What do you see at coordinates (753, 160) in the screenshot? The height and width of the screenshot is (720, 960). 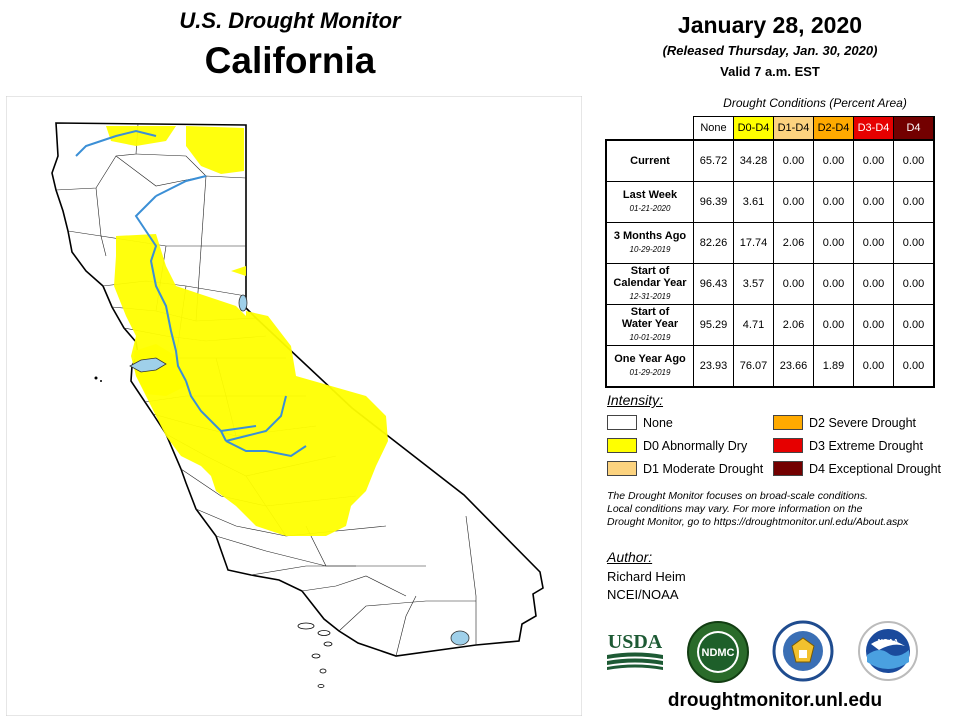 I see `table-cell: 34.28` at bounding box center [753, 160].